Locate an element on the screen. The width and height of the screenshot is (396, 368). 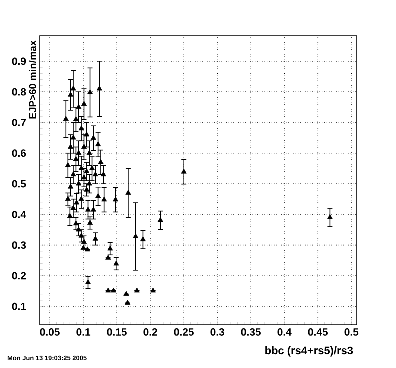
y-tick-label: 0.6 is located at coordinates (19, 154).